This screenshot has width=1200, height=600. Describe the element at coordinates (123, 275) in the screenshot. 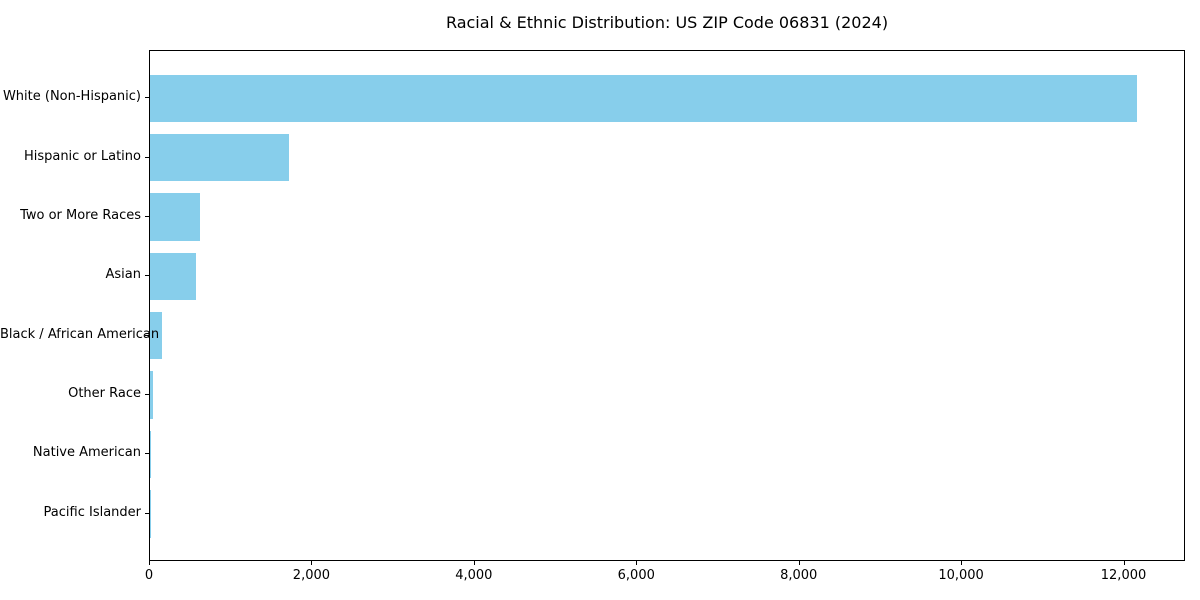

I see `y-tick-label-asian: Asian` at that location.